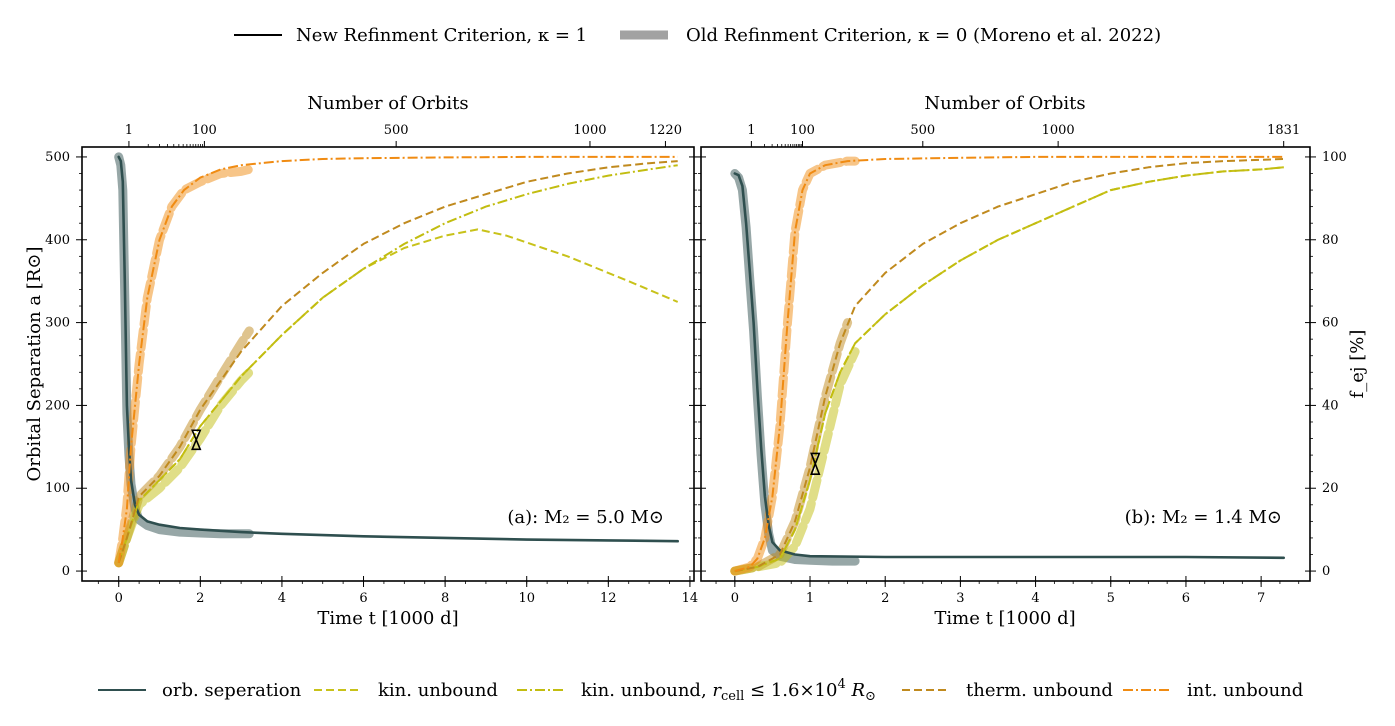 Image resolution: width=1395 pixels, height=726 pixels. I want to click on y-left-tick-label: 500, so click(57, 157).